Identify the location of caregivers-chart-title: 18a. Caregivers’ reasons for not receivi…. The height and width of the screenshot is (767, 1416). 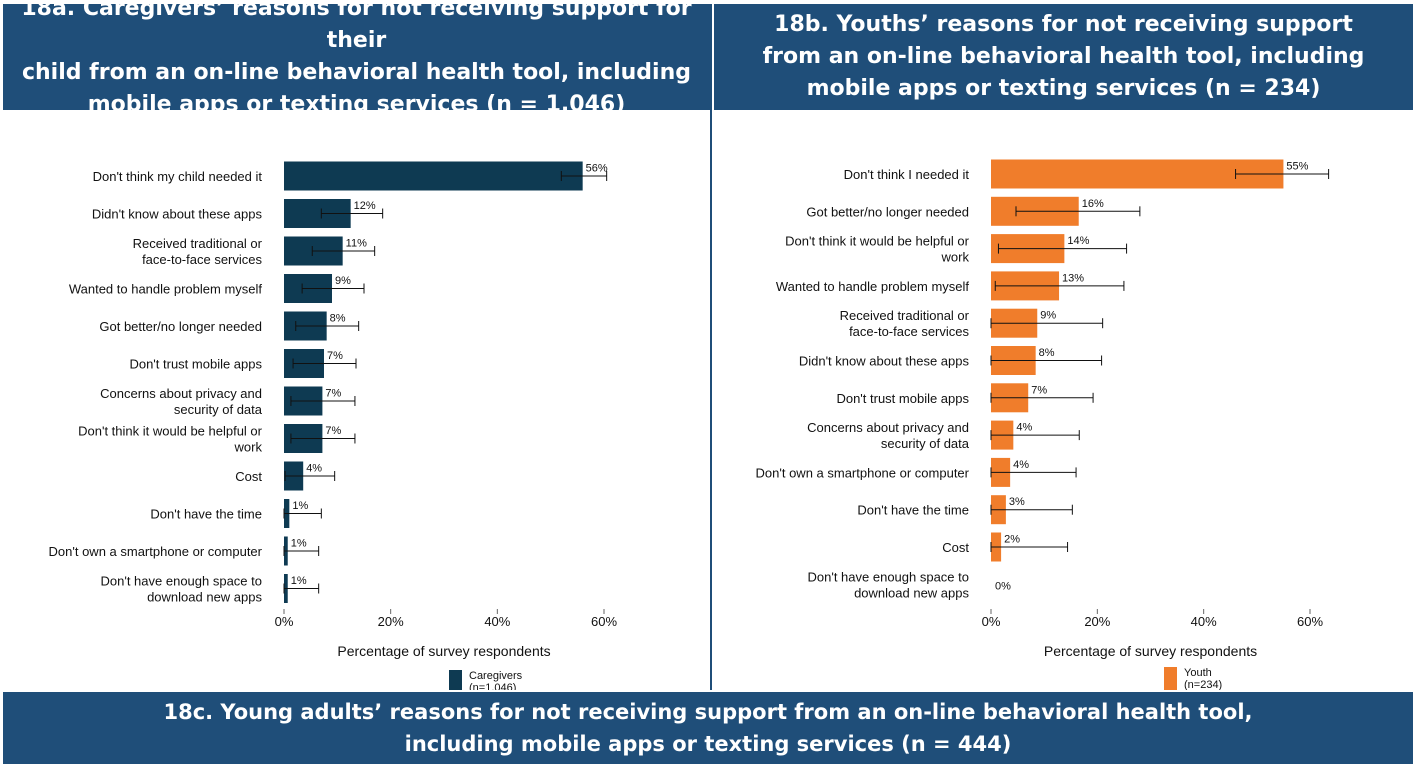
(356, 58).